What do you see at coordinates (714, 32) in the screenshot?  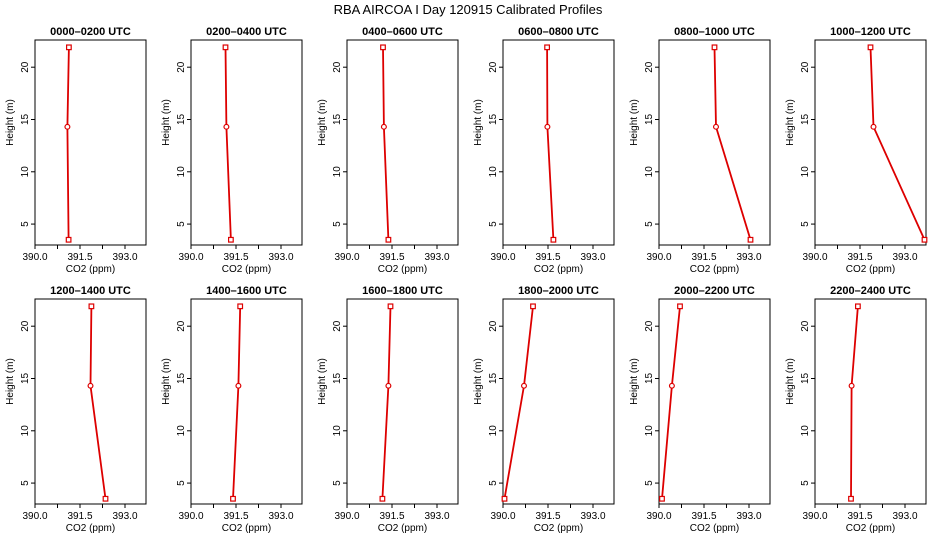 I see `panel-title: 0800–1000 UTC` at bounding box center [714, 32].